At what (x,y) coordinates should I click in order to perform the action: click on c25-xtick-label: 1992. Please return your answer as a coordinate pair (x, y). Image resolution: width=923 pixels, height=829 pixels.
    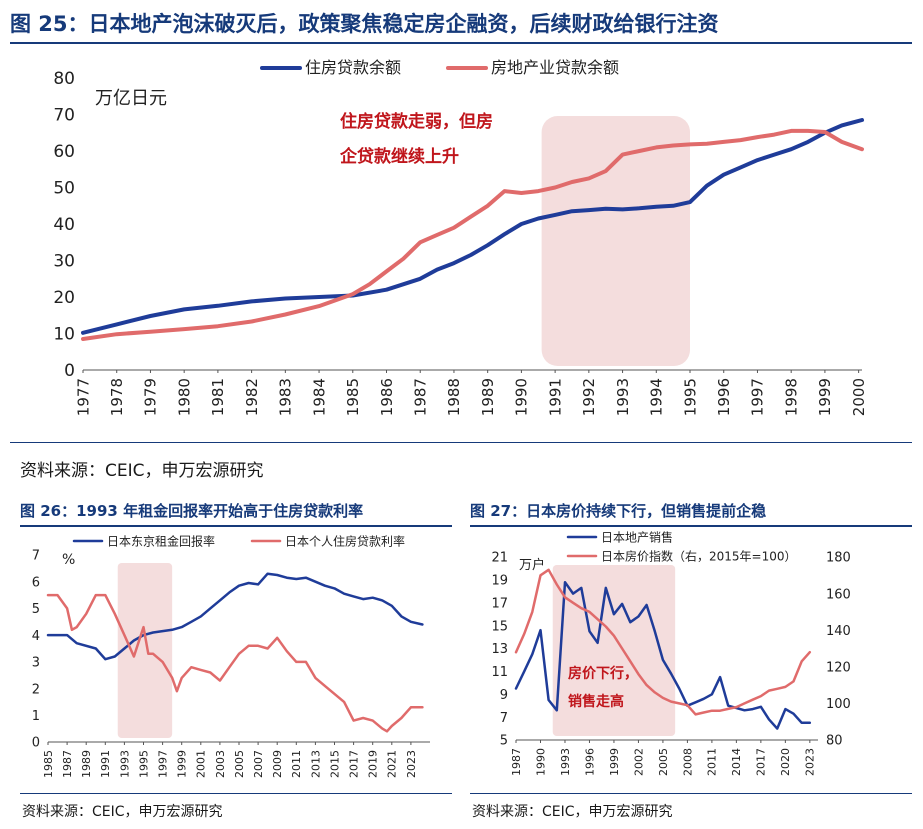
    Looking at the image, I should click on (589, 397).